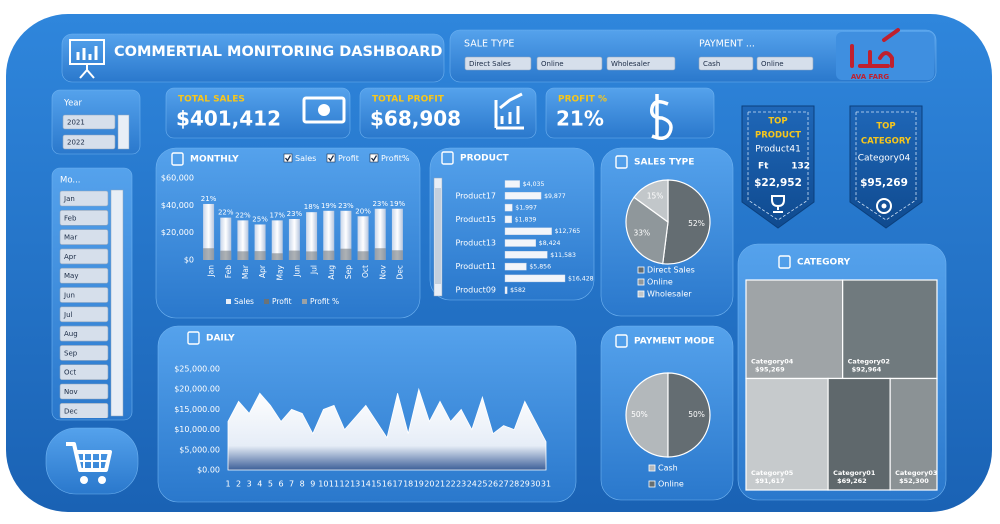  What do you see at coordinates (331, 272) in the screenshot?
I see `x-tick-label: Aug` at bounding box center [331, 272].